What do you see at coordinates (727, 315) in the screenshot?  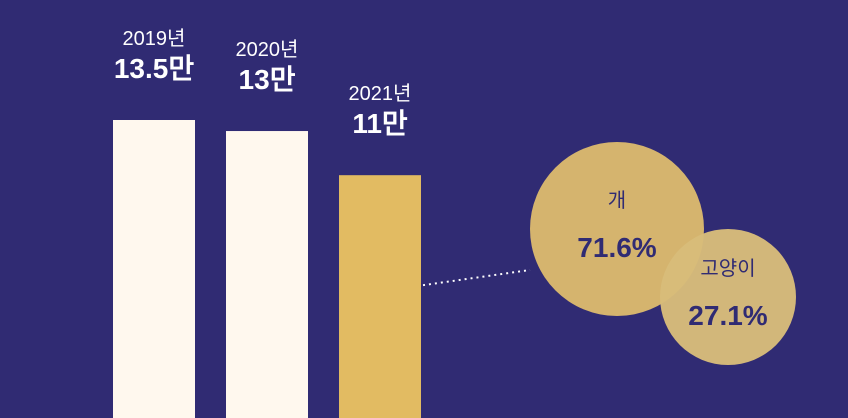 I see `breakdown-percent-label: 27.1%` at bounding box center [727, 315].